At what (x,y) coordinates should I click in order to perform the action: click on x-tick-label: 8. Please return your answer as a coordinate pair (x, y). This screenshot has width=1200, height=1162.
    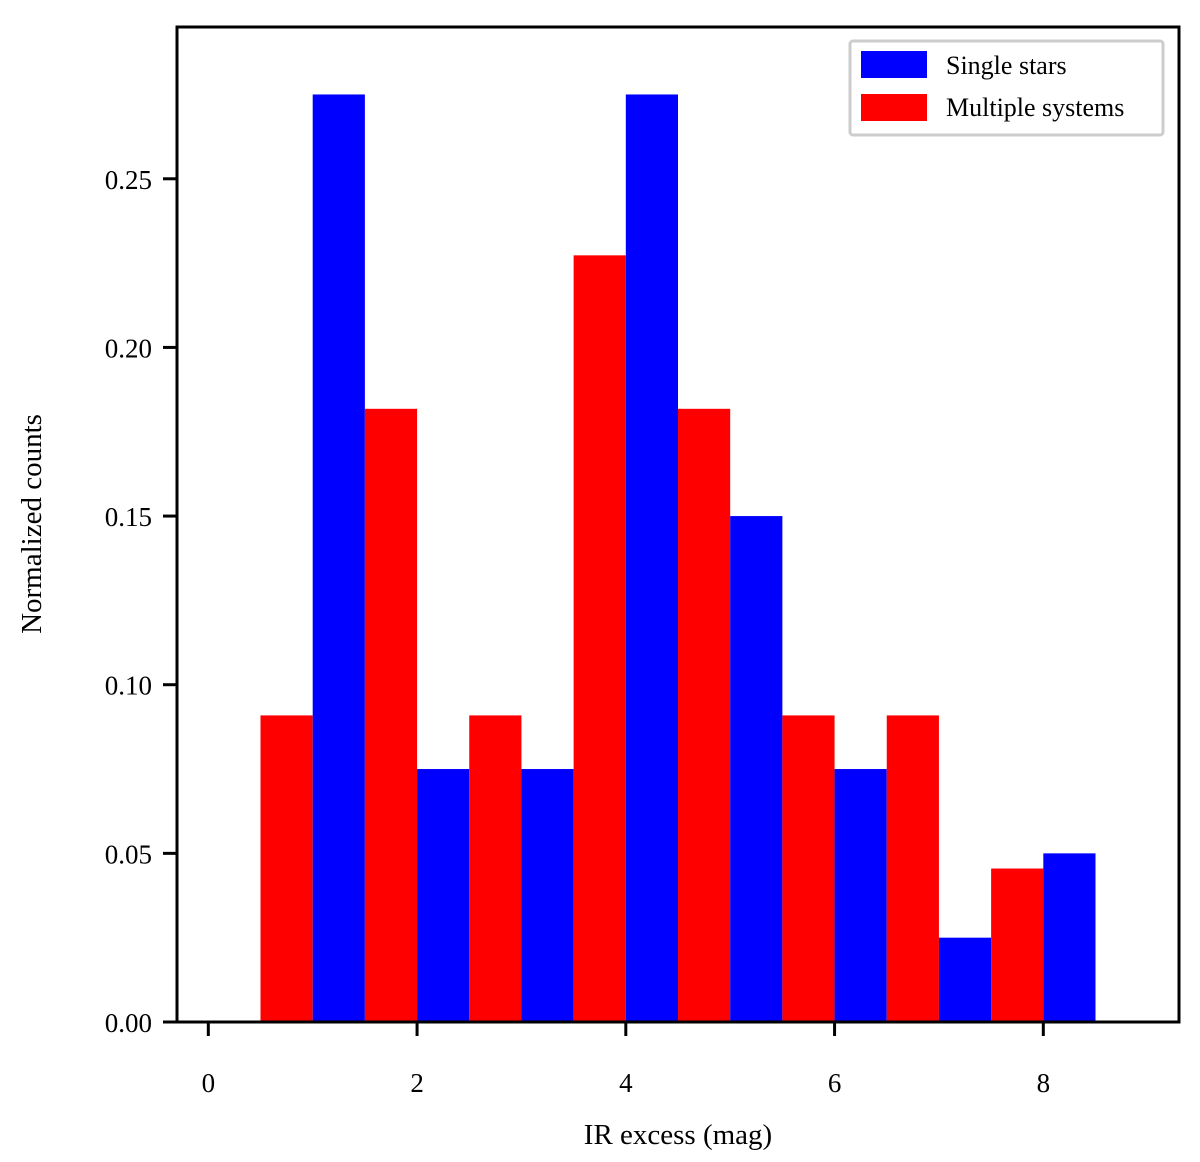
    Looking at the image, I should click on (1044, 1083).